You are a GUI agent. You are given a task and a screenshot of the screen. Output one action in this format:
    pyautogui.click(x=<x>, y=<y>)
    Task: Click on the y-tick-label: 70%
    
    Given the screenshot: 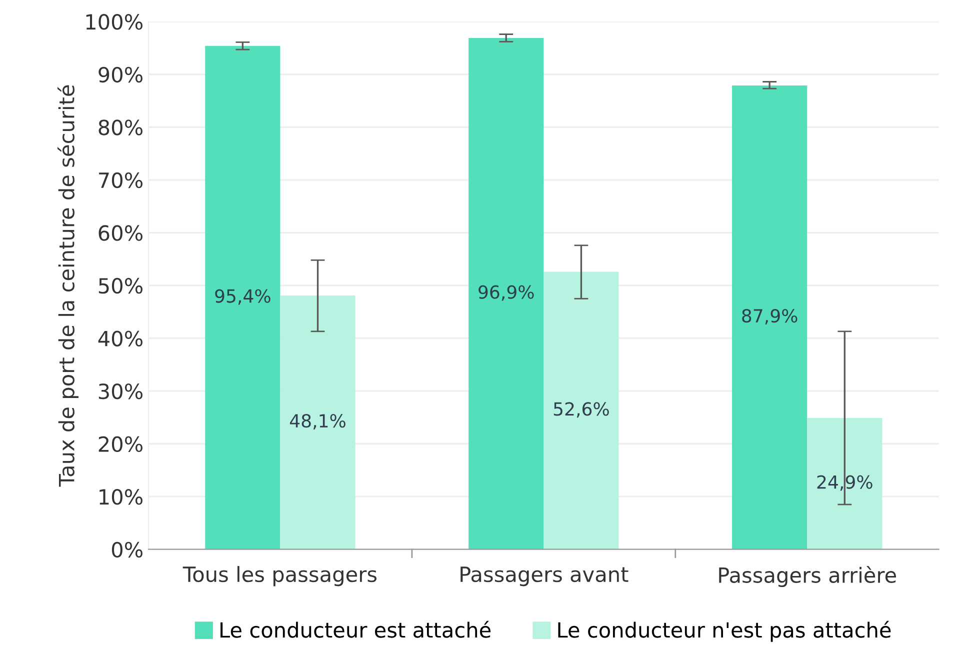 What is the action you would take?
    pyautogui.click(x=120, y=180)
    